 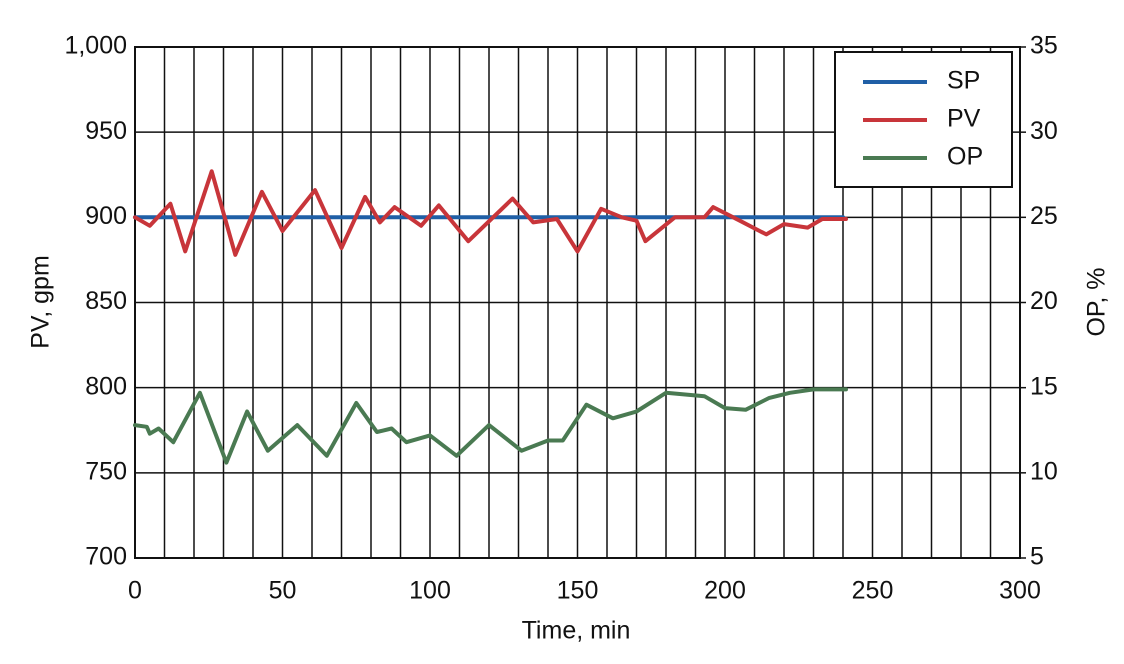 I want to click on y-axis-label: PV, gpm, so click(x=41, y=302).